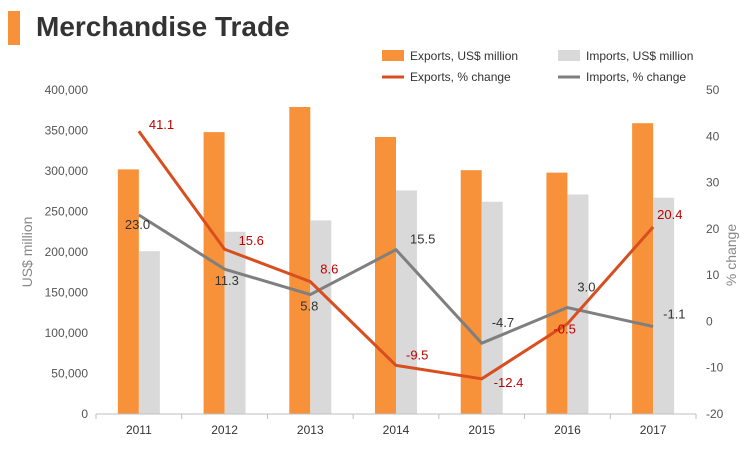 The height and width of the screenshot is (451, 750). I want to click on legend-label-exports-line: Exports, % change, so click(460, 77).